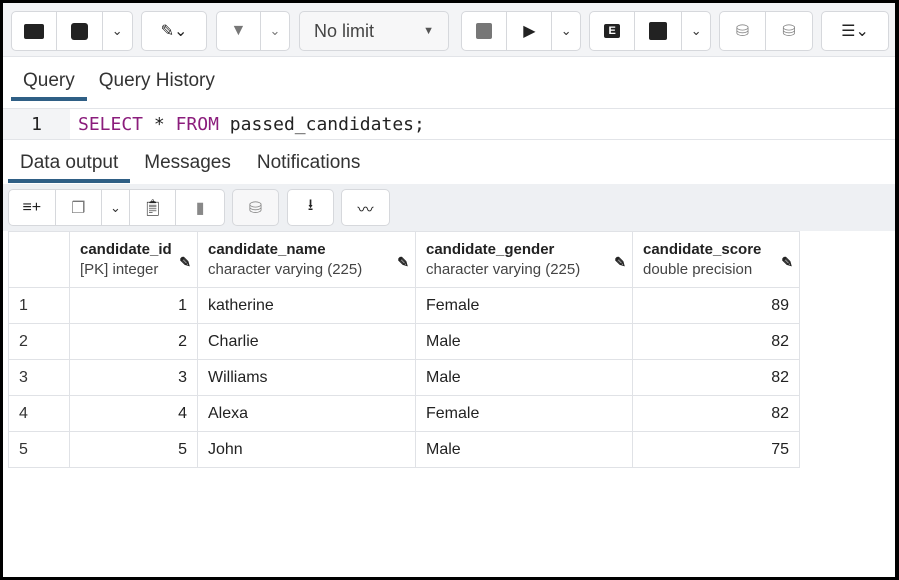  I want to click on table-row: 5 5 John Male 75, so click(404, 449).